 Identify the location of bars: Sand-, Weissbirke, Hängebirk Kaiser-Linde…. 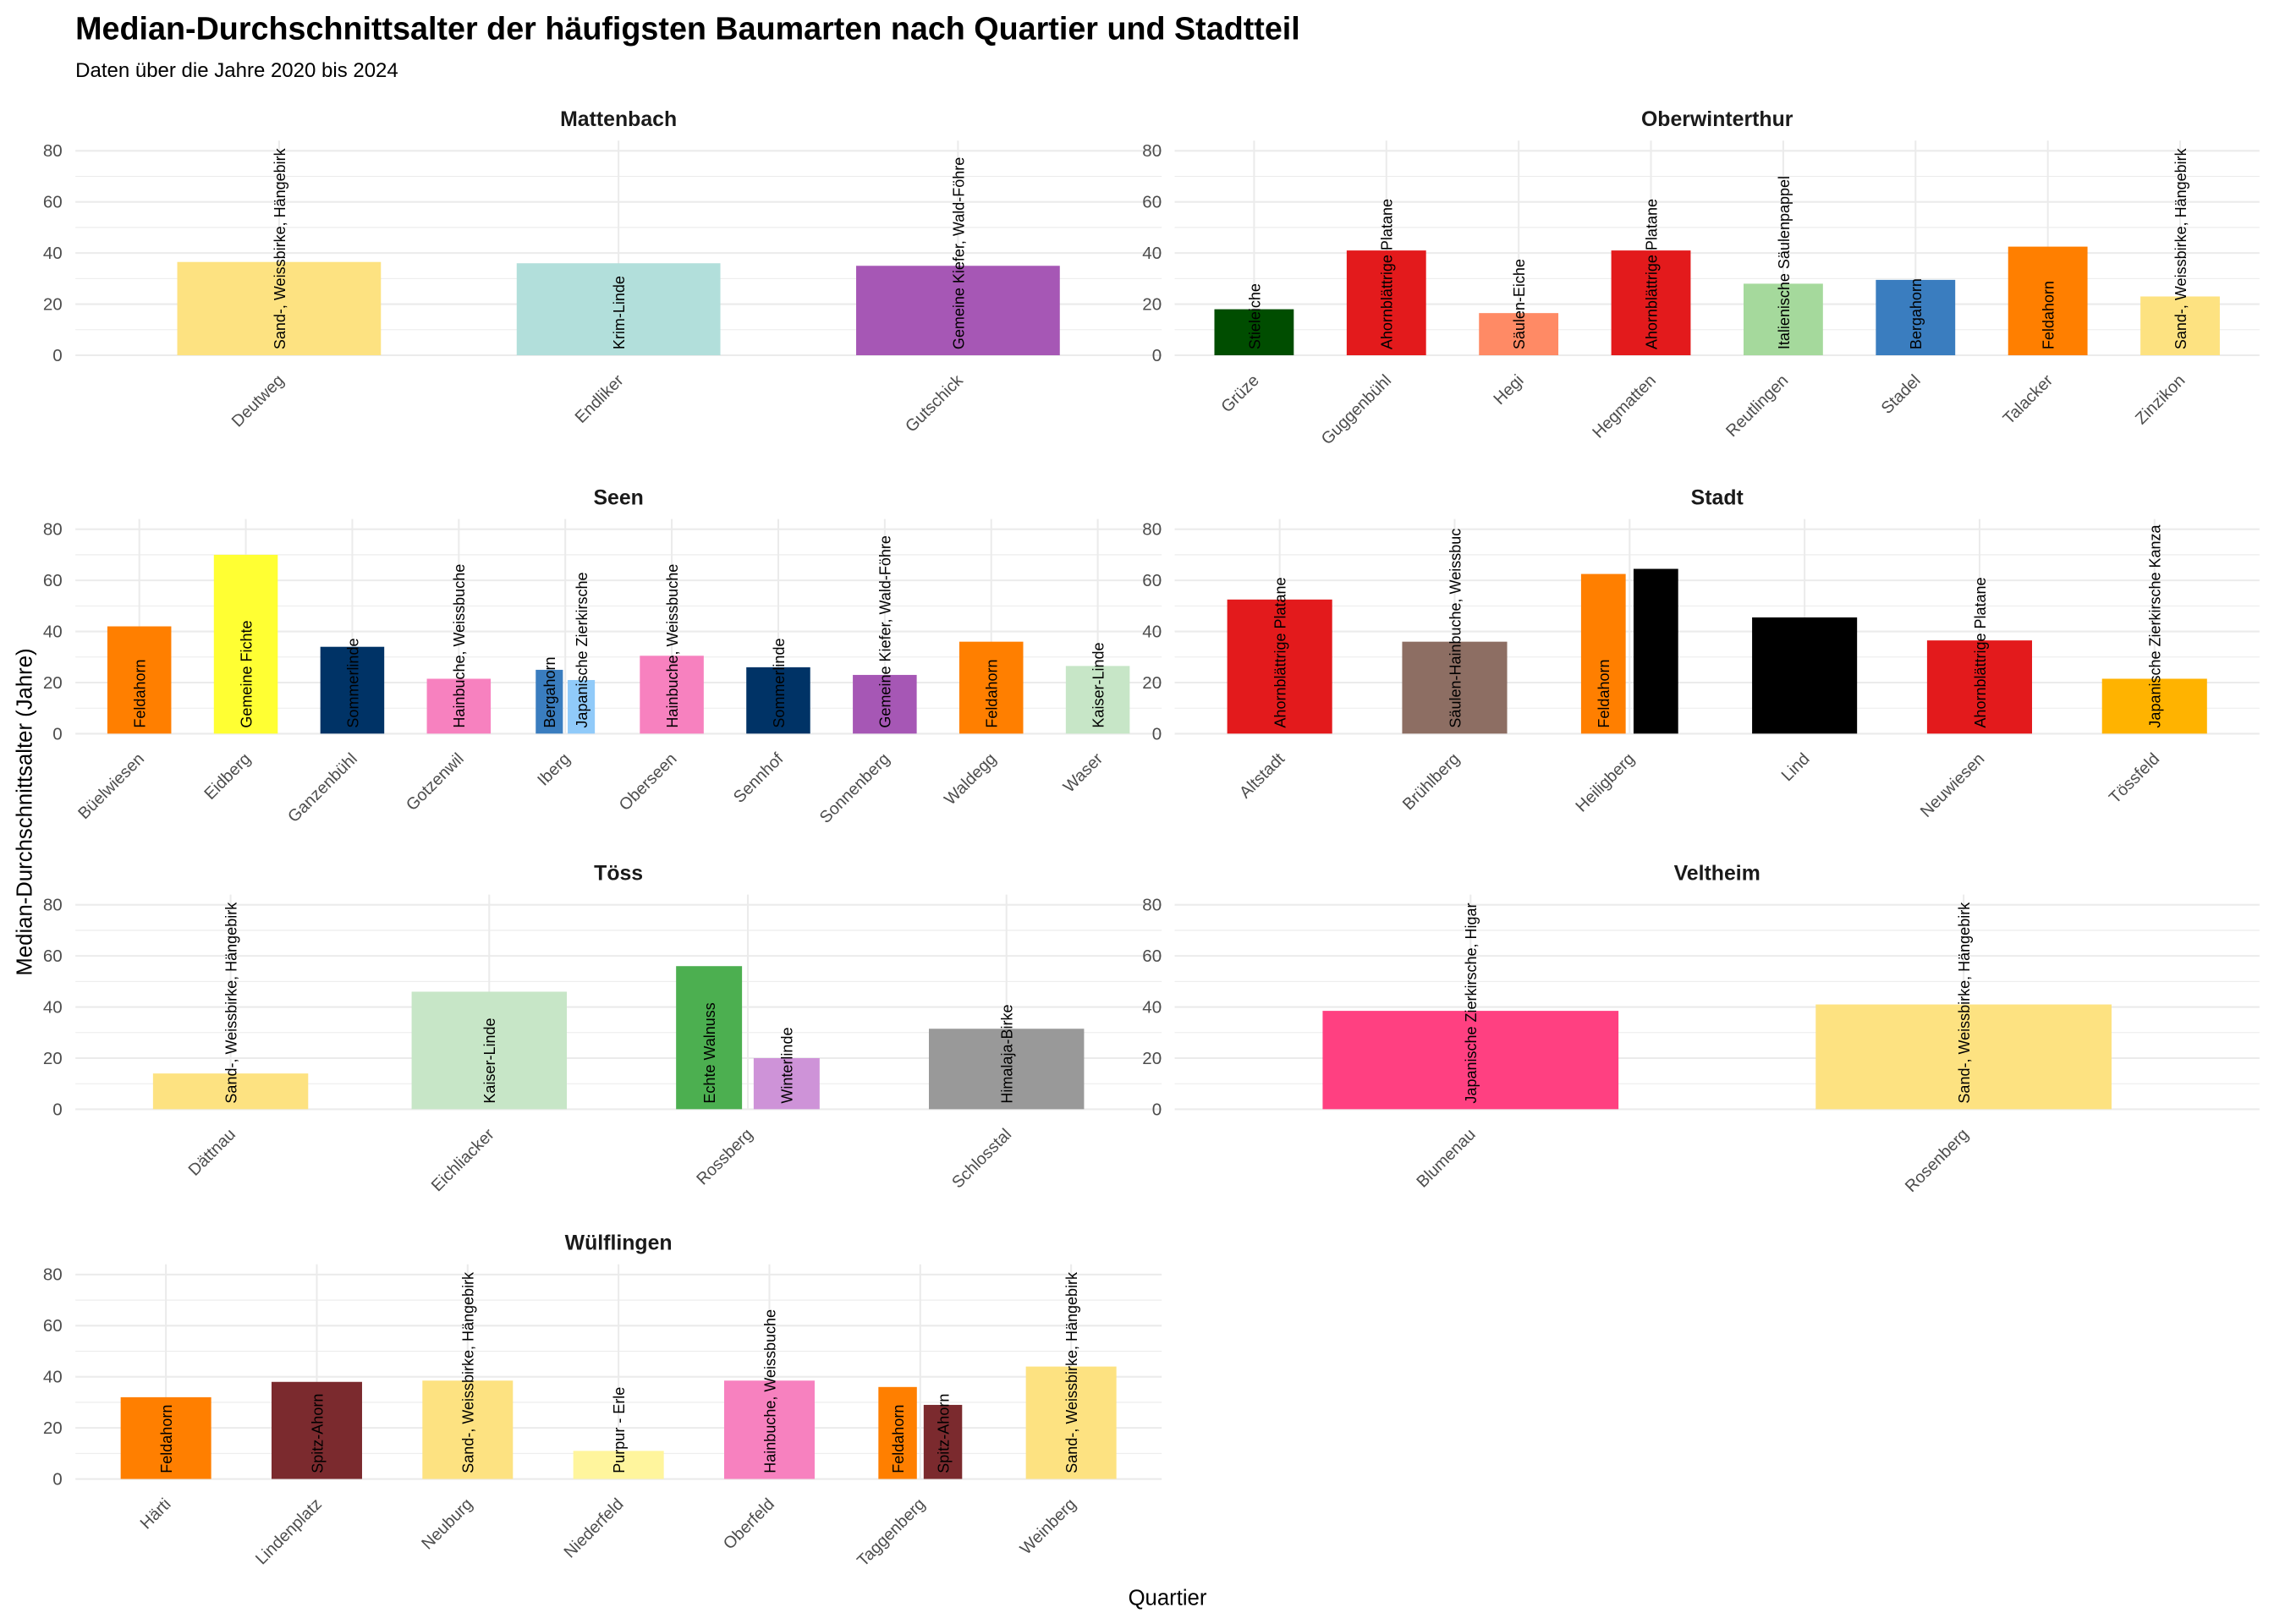
(618, 1006).